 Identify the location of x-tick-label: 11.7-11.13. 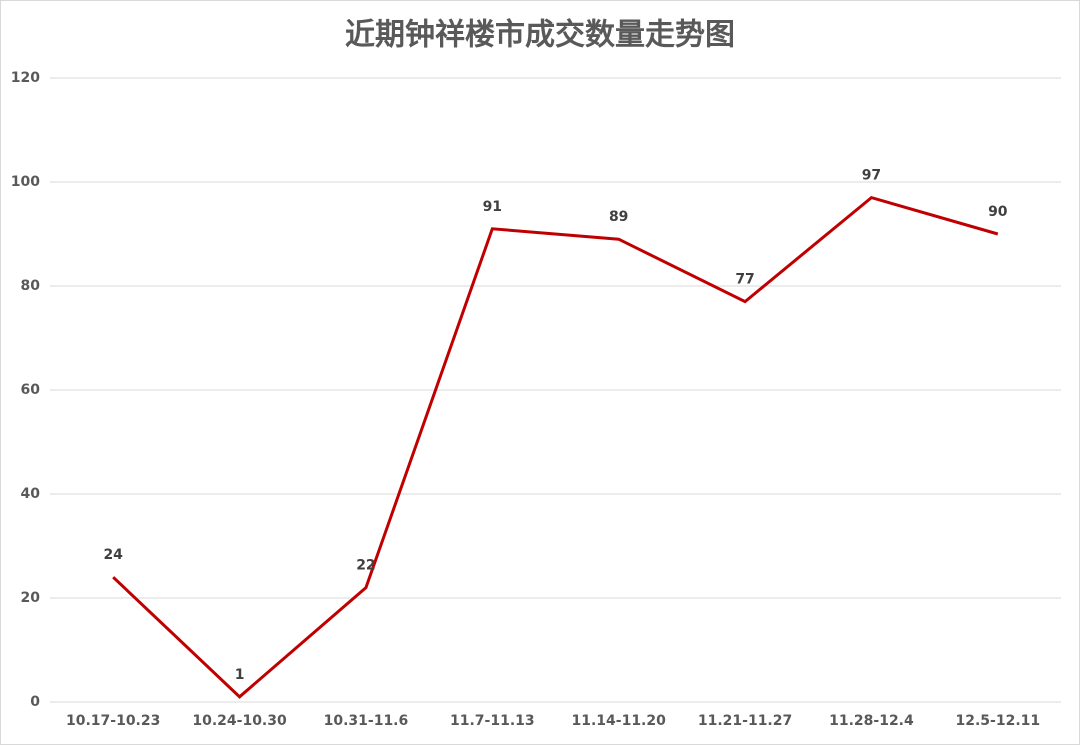
(492, 721).